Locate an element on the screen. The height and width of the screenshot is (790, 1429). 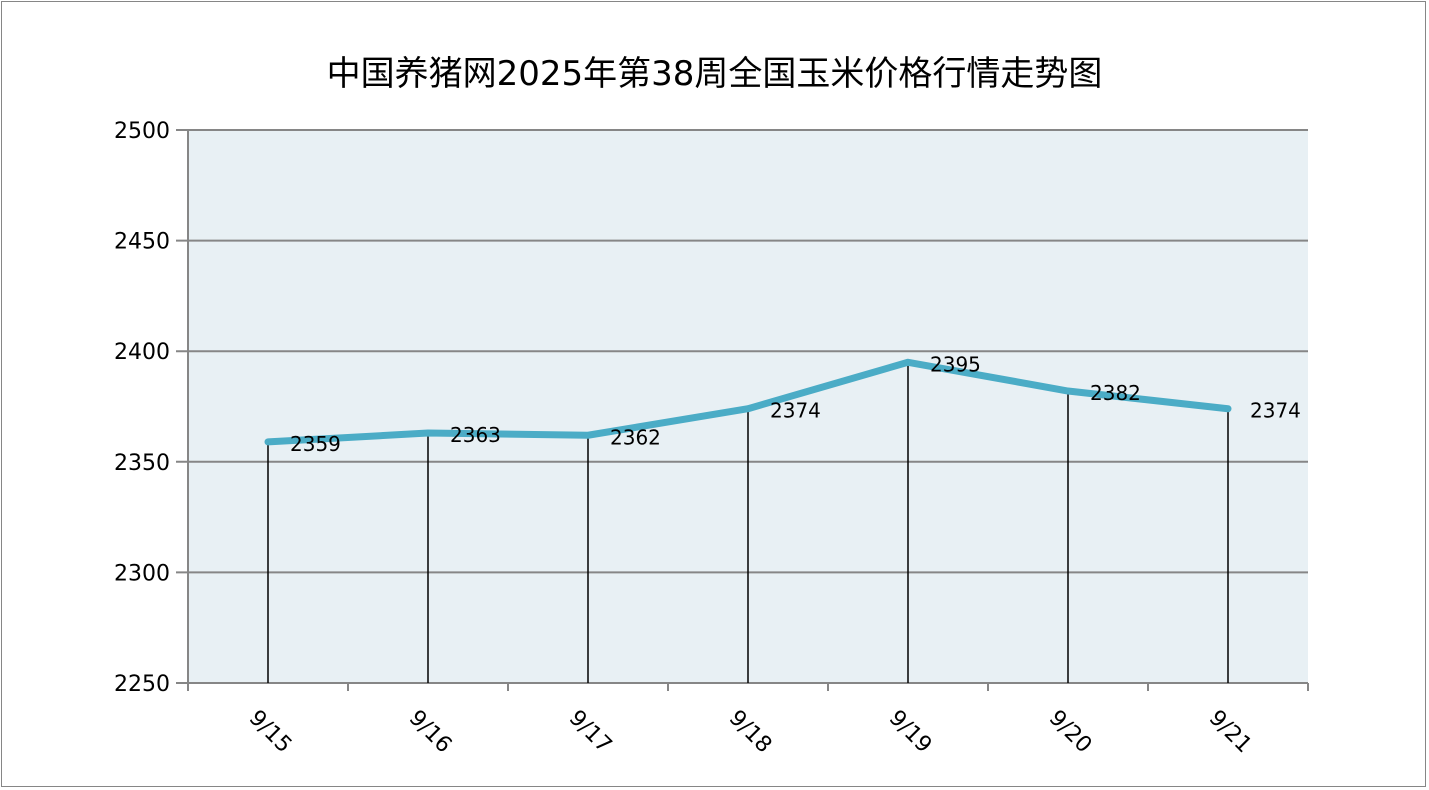
x-tick-label: 9/16 is located at coordinates (430, 732).